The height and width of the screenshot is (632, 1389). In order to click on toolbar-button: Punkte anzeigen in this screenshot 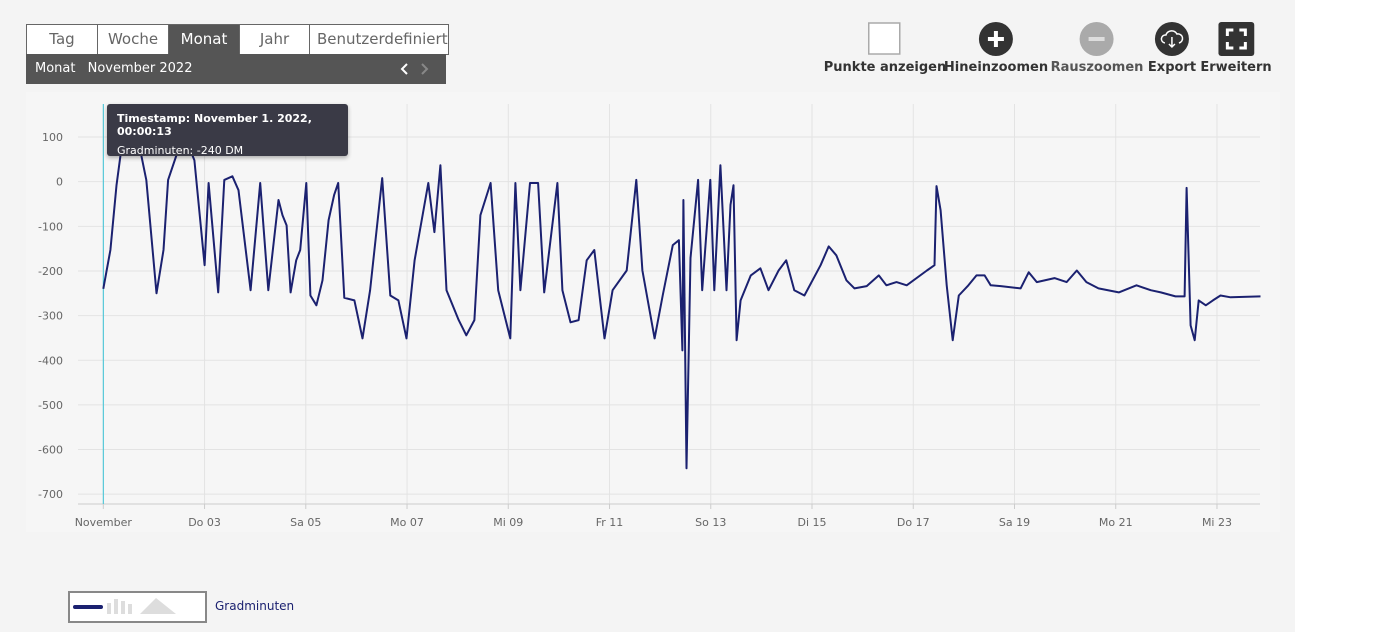, I will do `click(885, 48)`.